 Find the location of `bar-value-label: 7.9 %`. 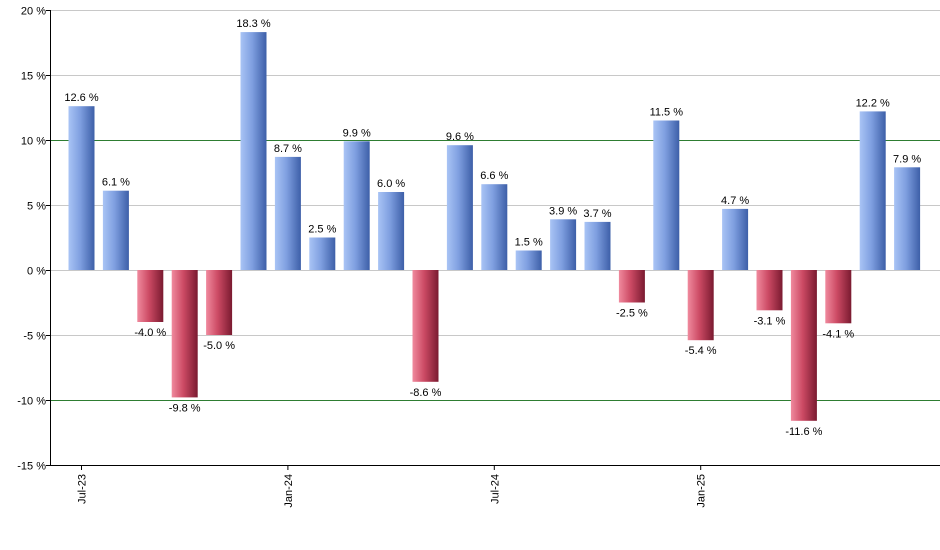

bar-value-label: 7.9 % is located at coordinates (907, 159).